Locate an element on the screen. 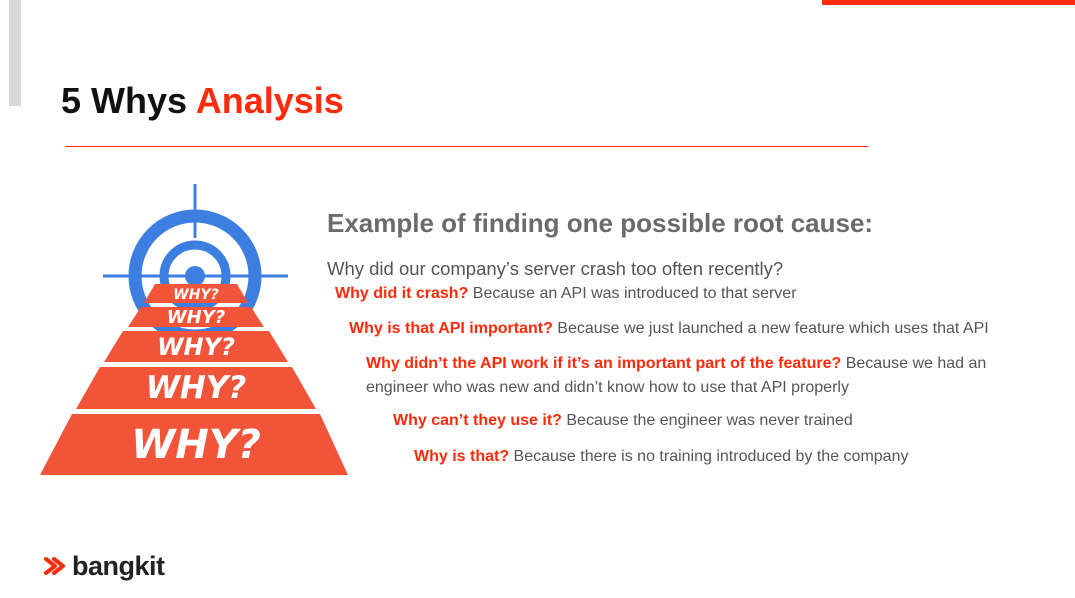 This screenshot has height=598, width=1075. pyramid is located at coordinates (194, 379).